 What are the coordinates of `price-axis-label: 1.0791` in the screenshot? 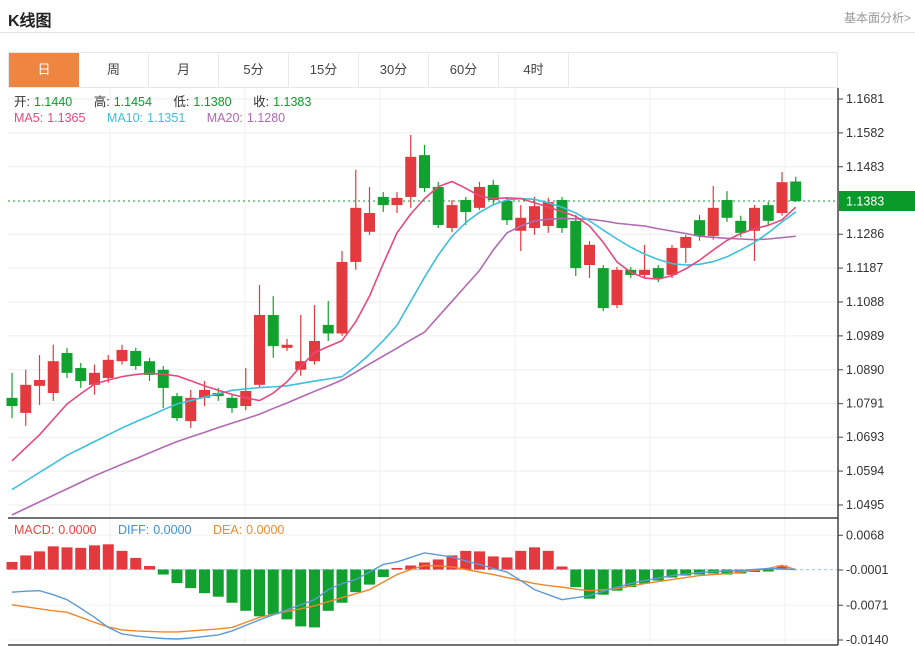 It's located at (865, 404).